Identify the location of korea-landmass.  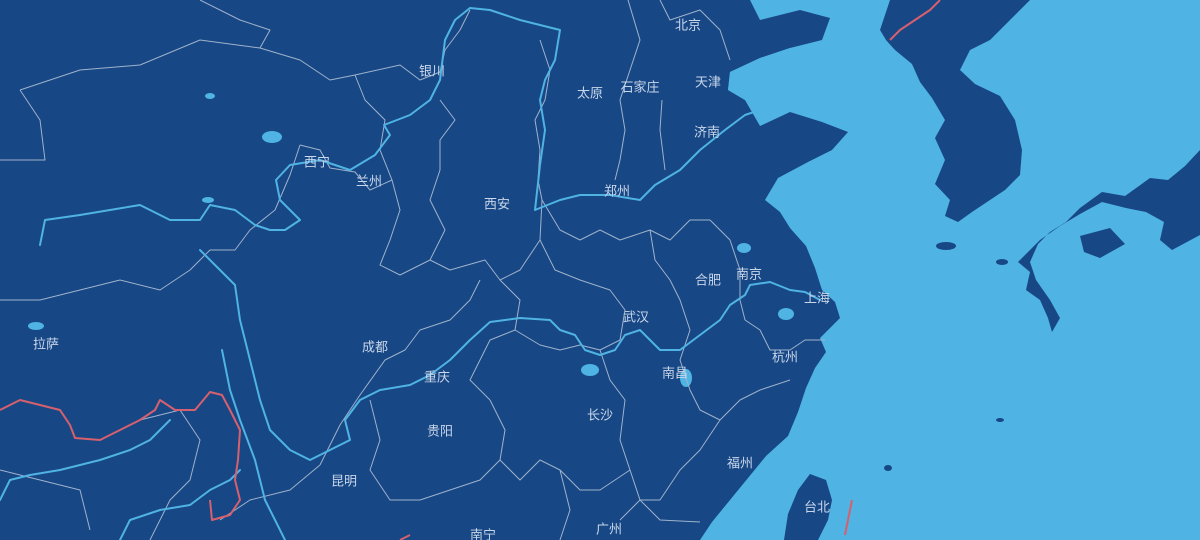
(955, 111).